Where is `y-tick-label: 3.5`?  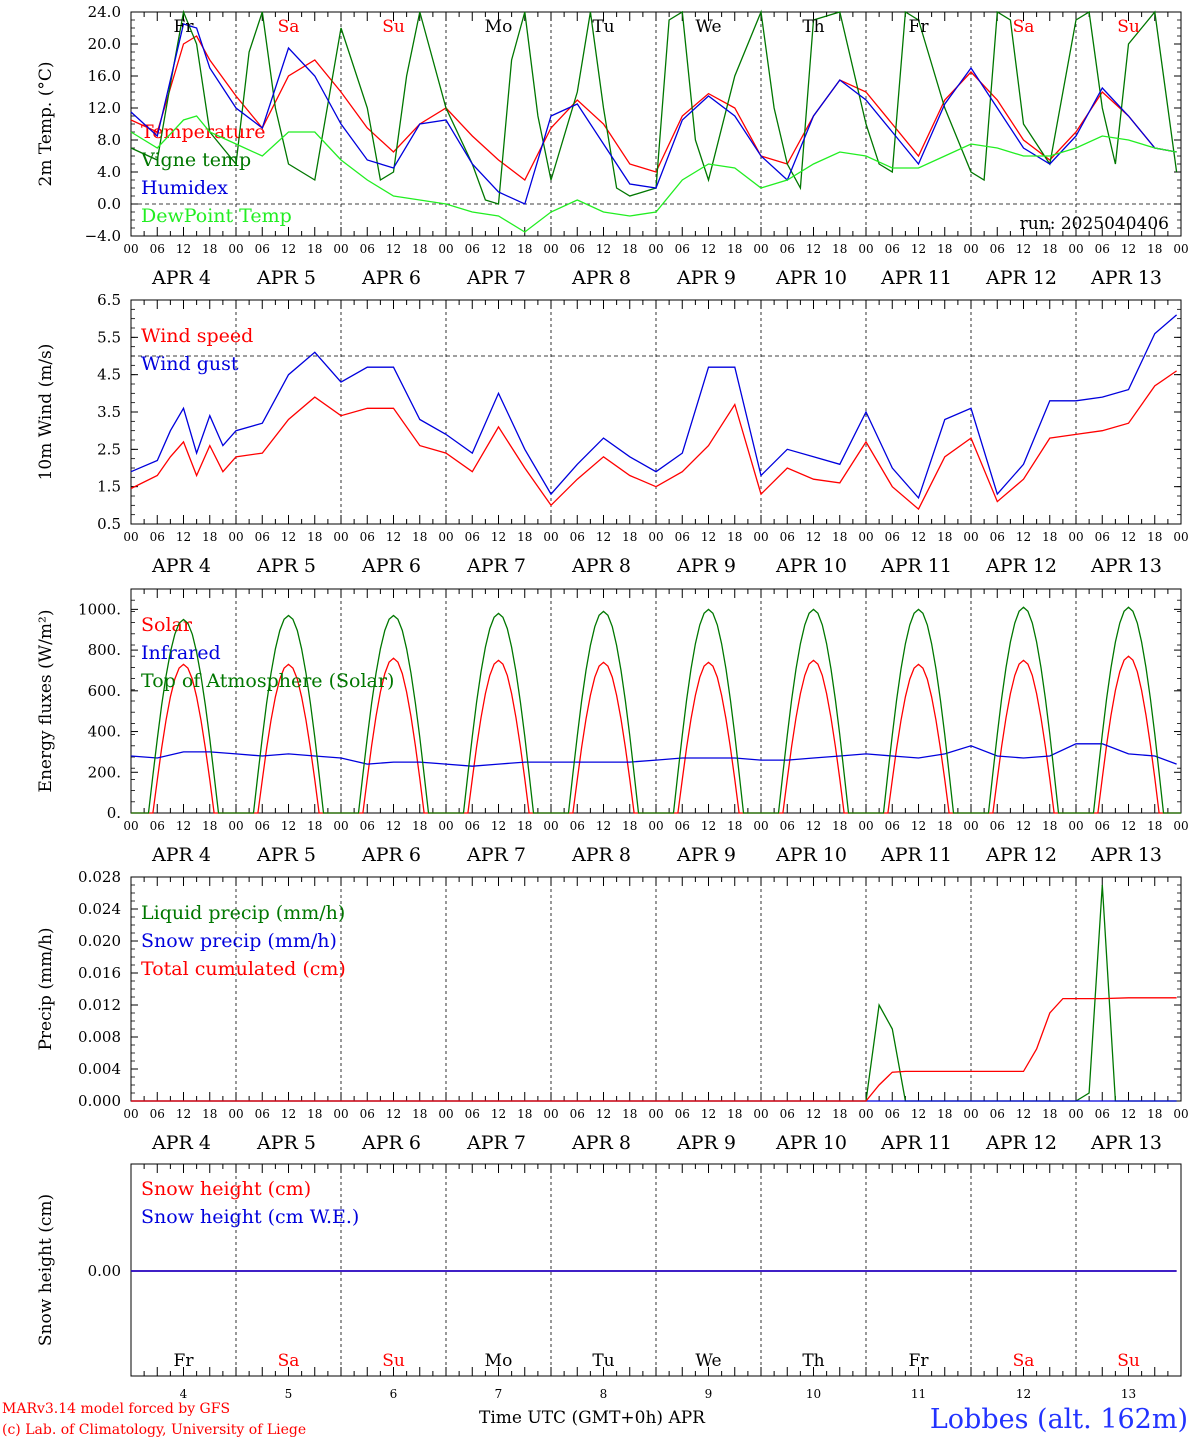
y-tick-label: 3.5 is located at coordinates (109, 412).